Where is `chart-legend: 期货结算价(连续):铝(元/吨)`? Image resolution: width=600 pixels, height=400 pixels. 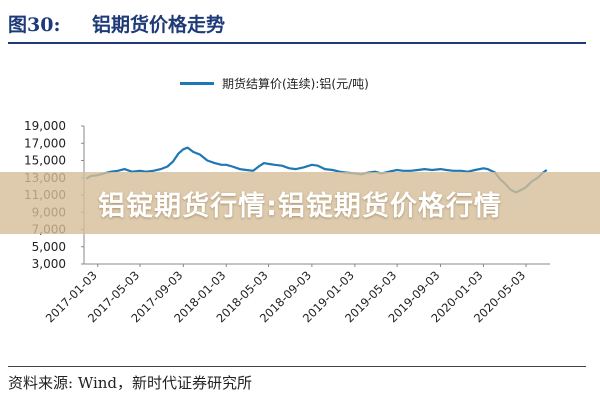 chart-legend: 期货结算价(连续):铝(元/吨) is located at coordinates (274, 83).